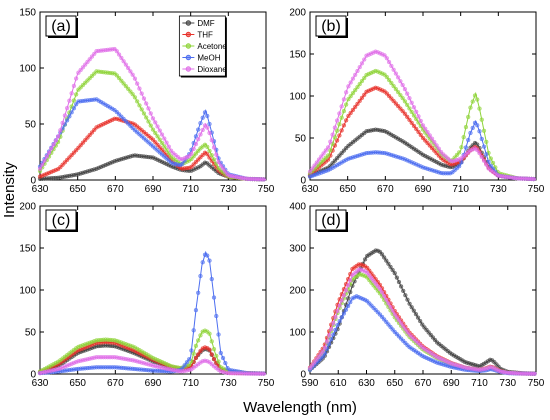 The width and height of the screenshot is (550, 420). What do you see at coordinates (205, 35) in the screenshot?
I see `legend-entry: THF` at bounding box center [205, 35].